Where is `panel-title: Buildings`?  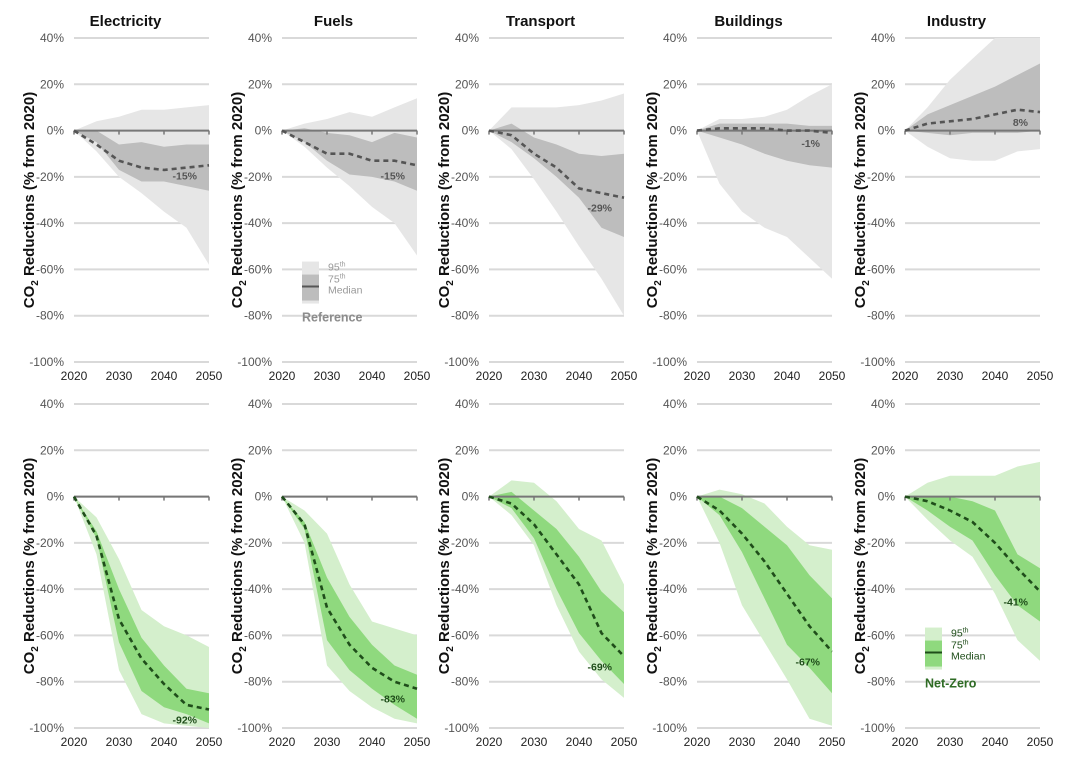 panel-title: Buildings is located at coordinates (748, 21).